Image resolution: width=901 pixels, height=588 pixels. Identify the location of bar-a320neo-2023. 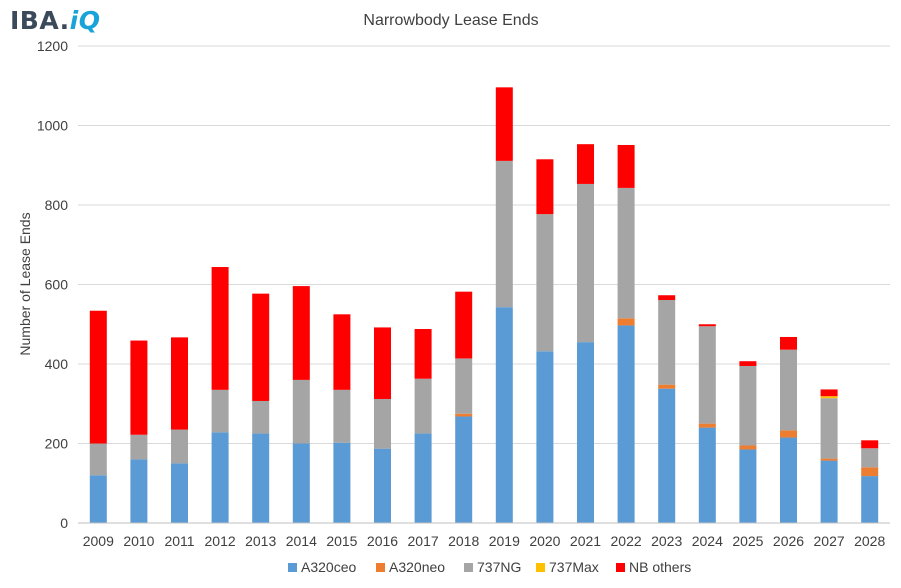
(667, 386).